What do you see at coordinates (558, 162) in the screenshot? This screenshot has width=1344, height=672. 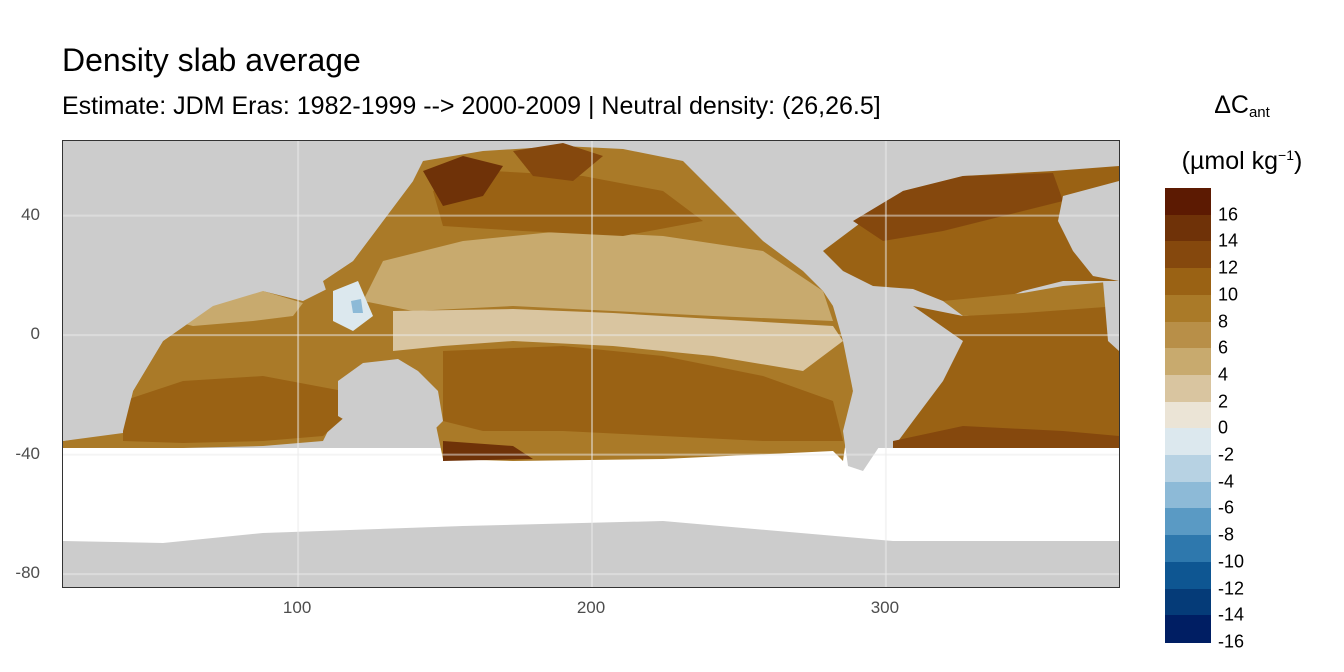 I see `gulf-of-alaska` at bounding box center [558, 162].